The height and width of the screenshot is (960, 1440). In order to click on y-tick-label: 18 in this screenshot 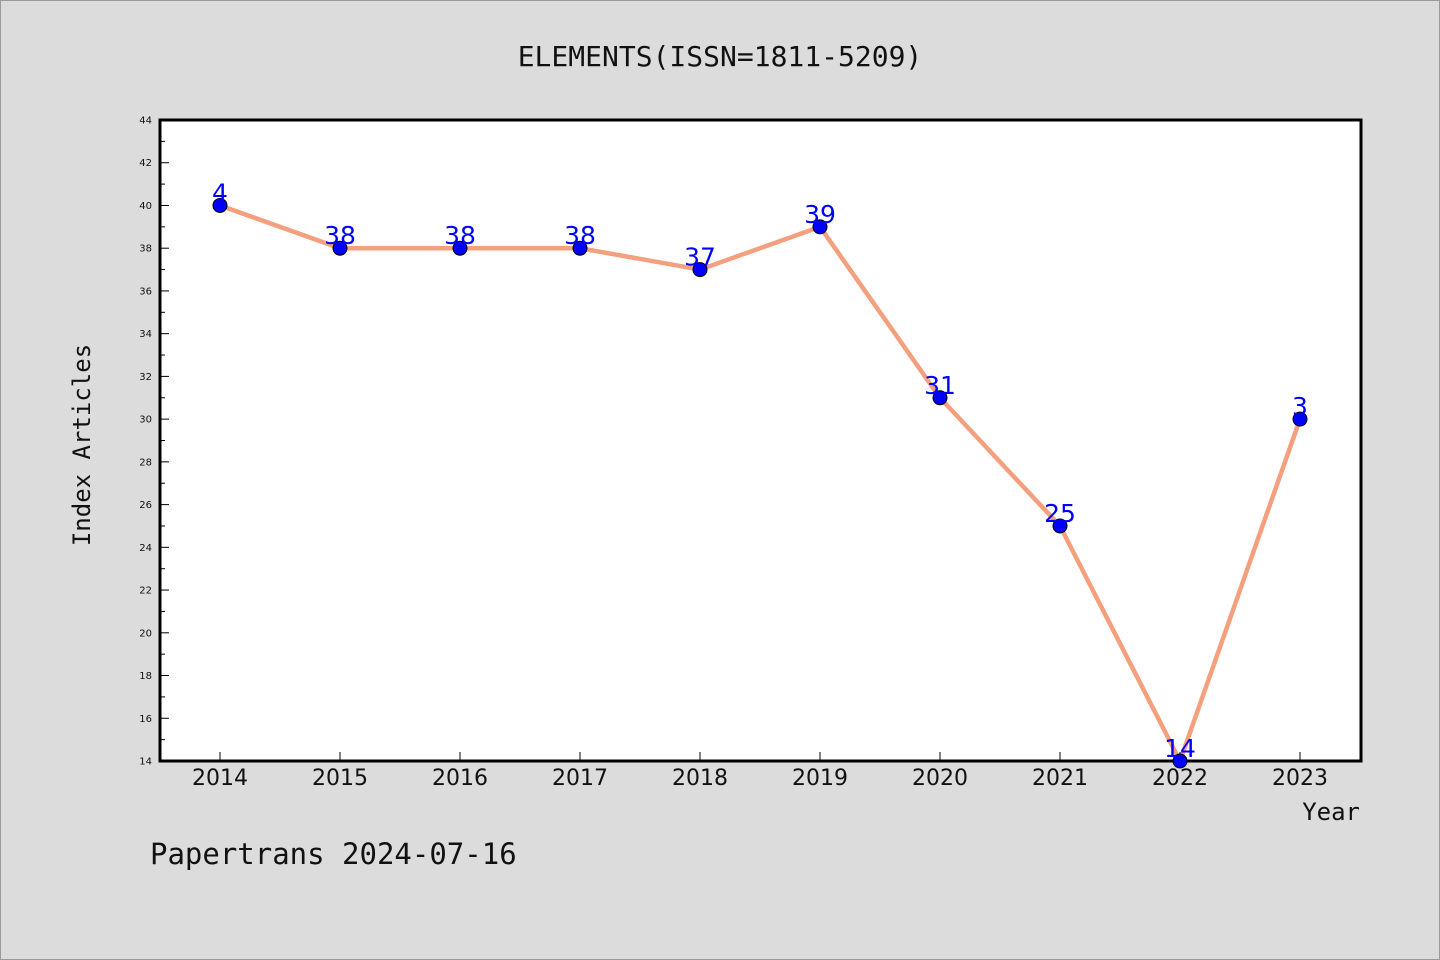, I will do `click(145, 676)`.